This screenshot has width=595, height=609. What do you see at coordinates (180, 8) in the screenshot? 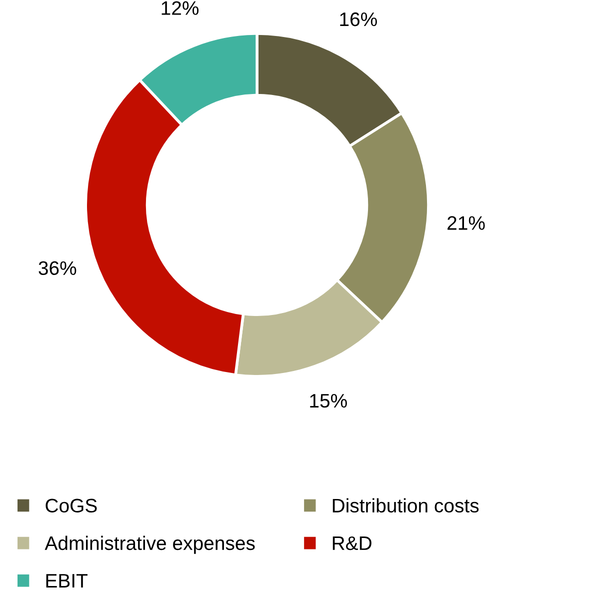
I see `data-label: 12%` at bounding box center [180, 8].